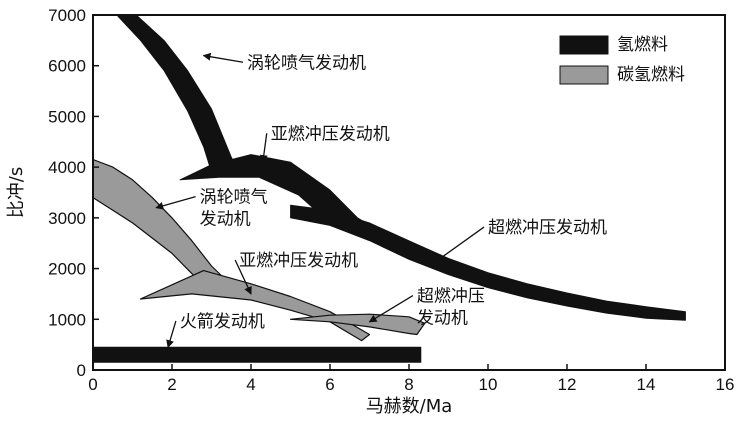 The width and height of the screenshot is (740, 423). Describe the element at coordinates (408, 384) in the screenshot. I see `x-tick-label: 8` at that location.